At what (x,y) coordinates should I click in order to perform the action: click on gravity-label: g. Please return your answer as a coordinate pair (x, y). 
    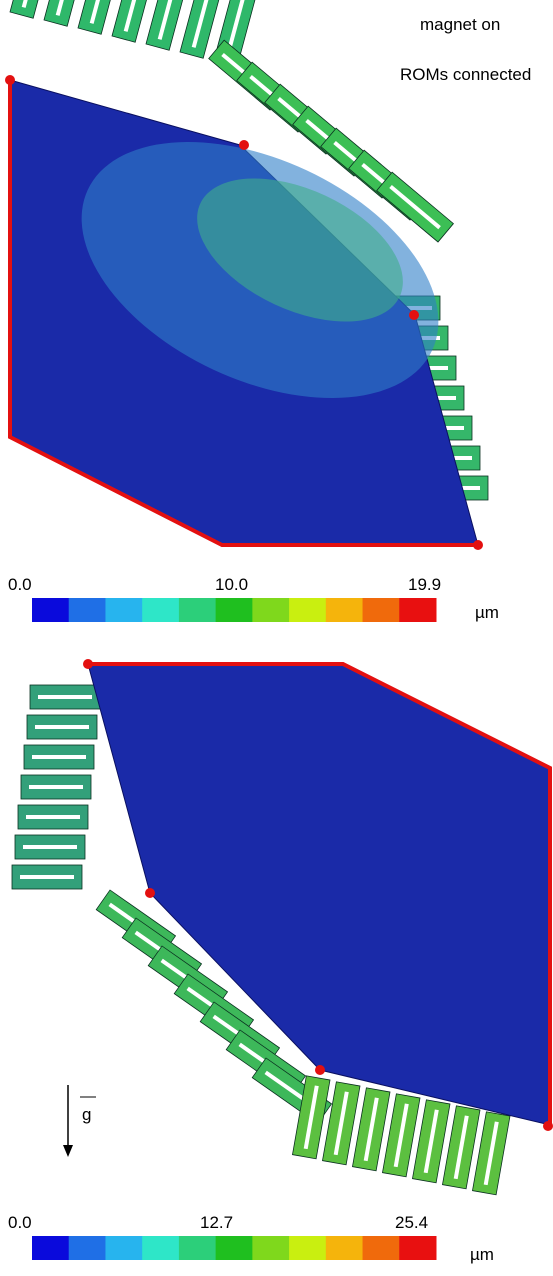
    Looking at the image, I should click on (86, 1114).